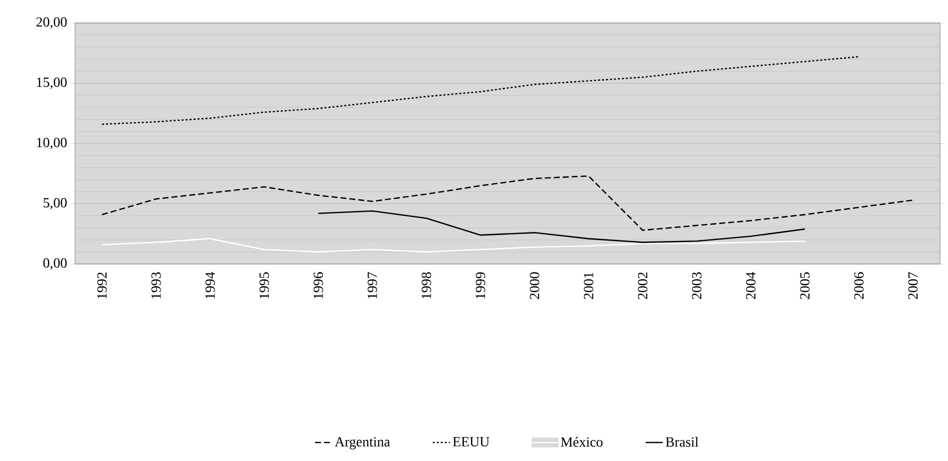 The height and width of the screenshot is (461, 948). What do you see at coordinates (535, 286) in the screenshot?
I see `x-tick-label: 2000` at bounding box center [535, 286].